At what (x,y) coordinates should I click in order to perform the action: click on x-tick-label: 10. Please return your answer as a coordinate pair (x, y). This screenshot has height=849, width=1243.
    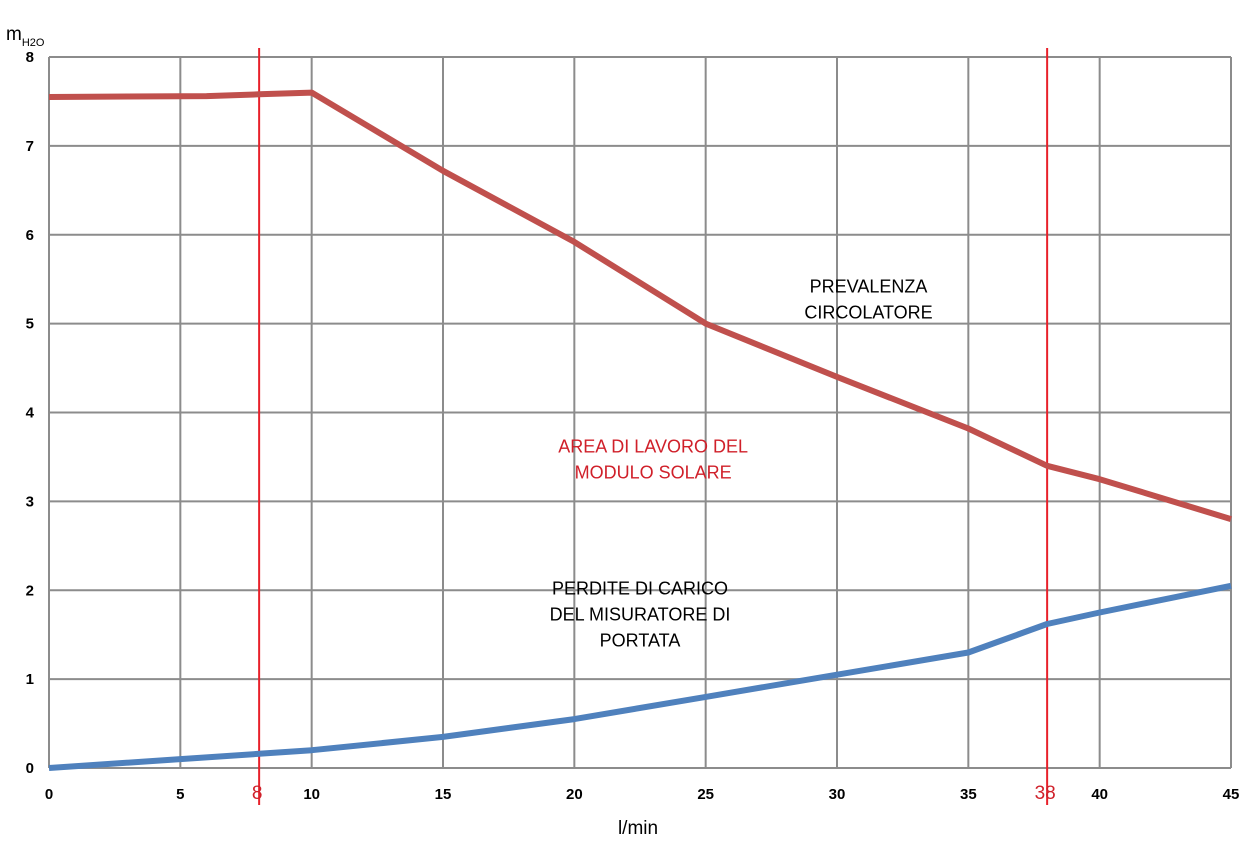
    Looking at the image, I should click on (311, 794).